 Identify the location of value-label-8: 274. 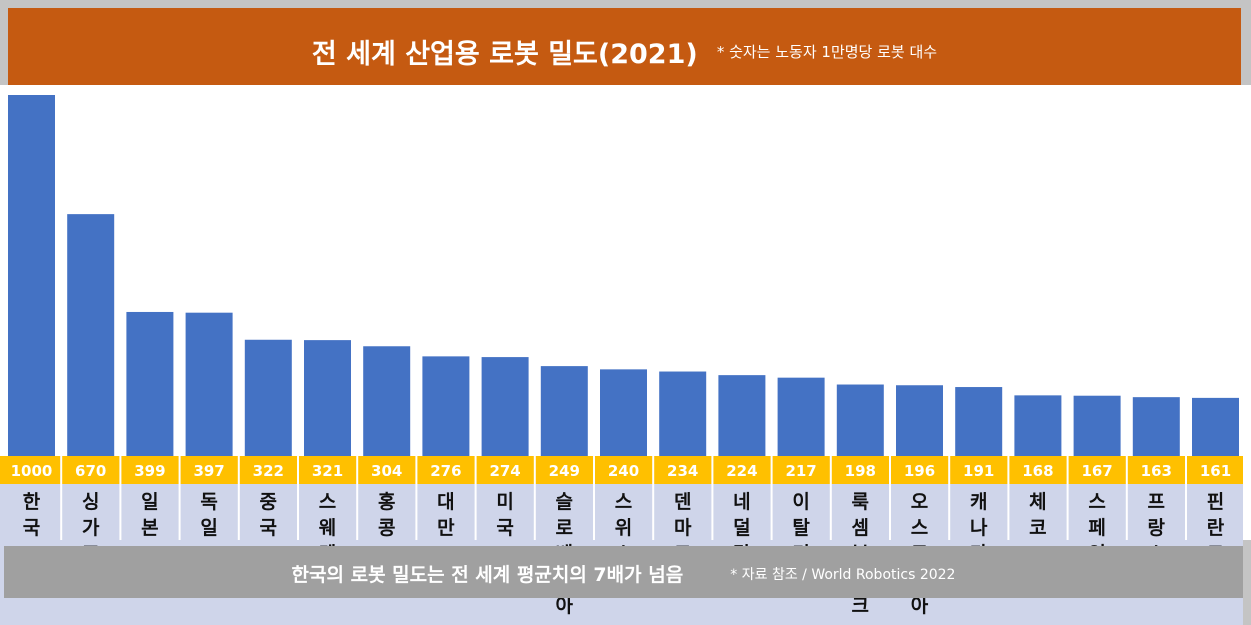
(504, 471).